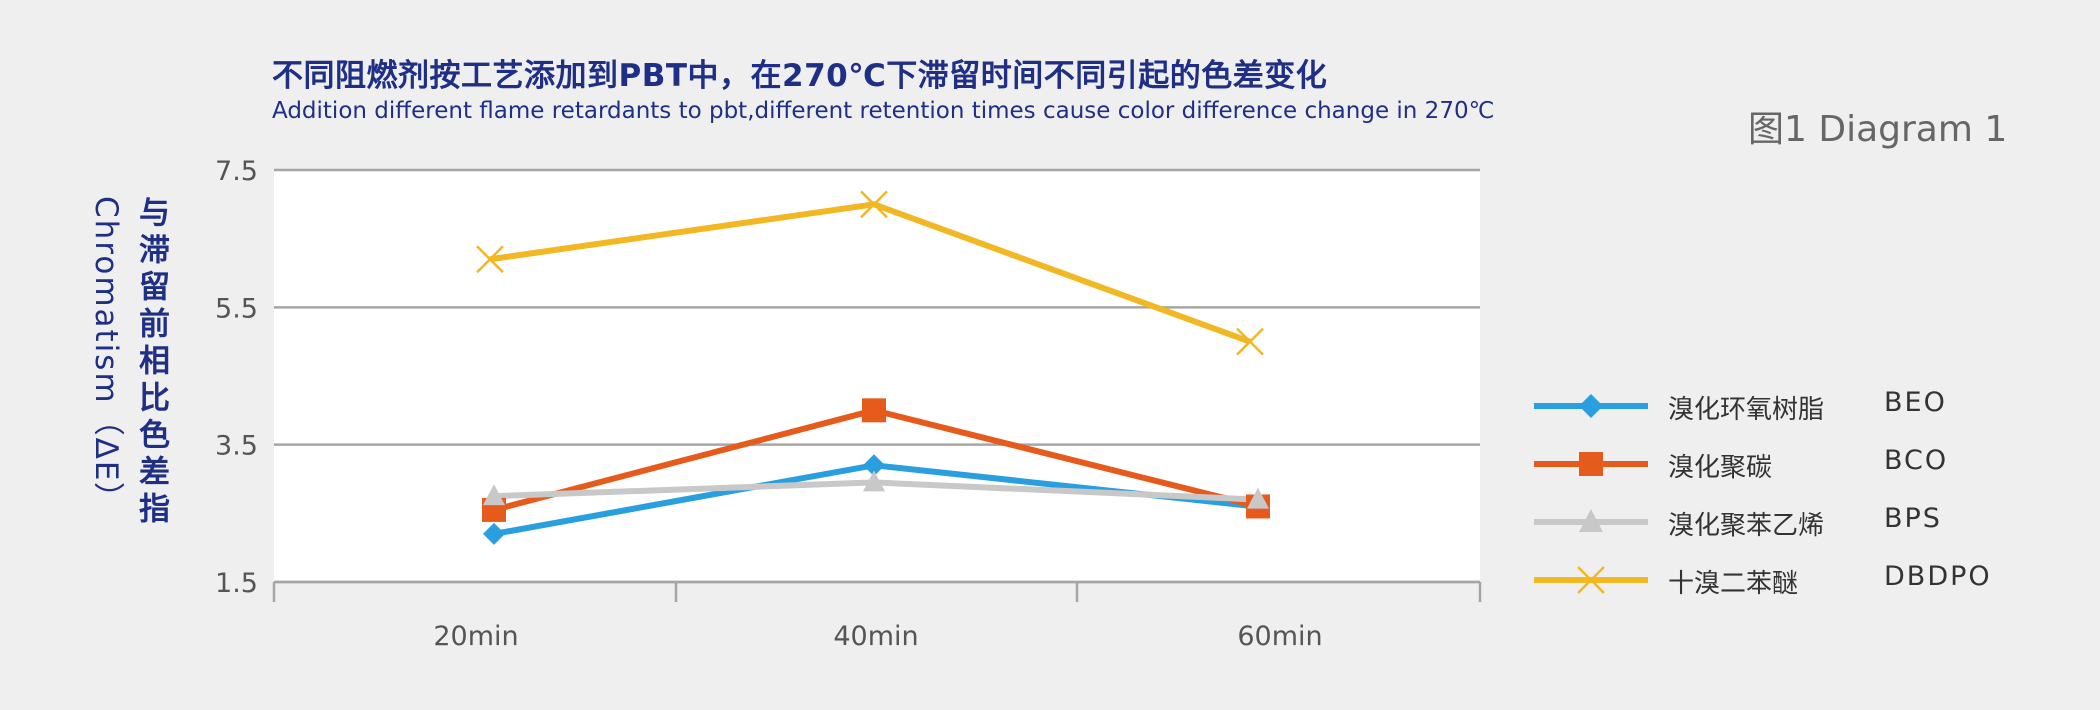  I want to click on x-tick-label: 60min, so click(1279, 636).